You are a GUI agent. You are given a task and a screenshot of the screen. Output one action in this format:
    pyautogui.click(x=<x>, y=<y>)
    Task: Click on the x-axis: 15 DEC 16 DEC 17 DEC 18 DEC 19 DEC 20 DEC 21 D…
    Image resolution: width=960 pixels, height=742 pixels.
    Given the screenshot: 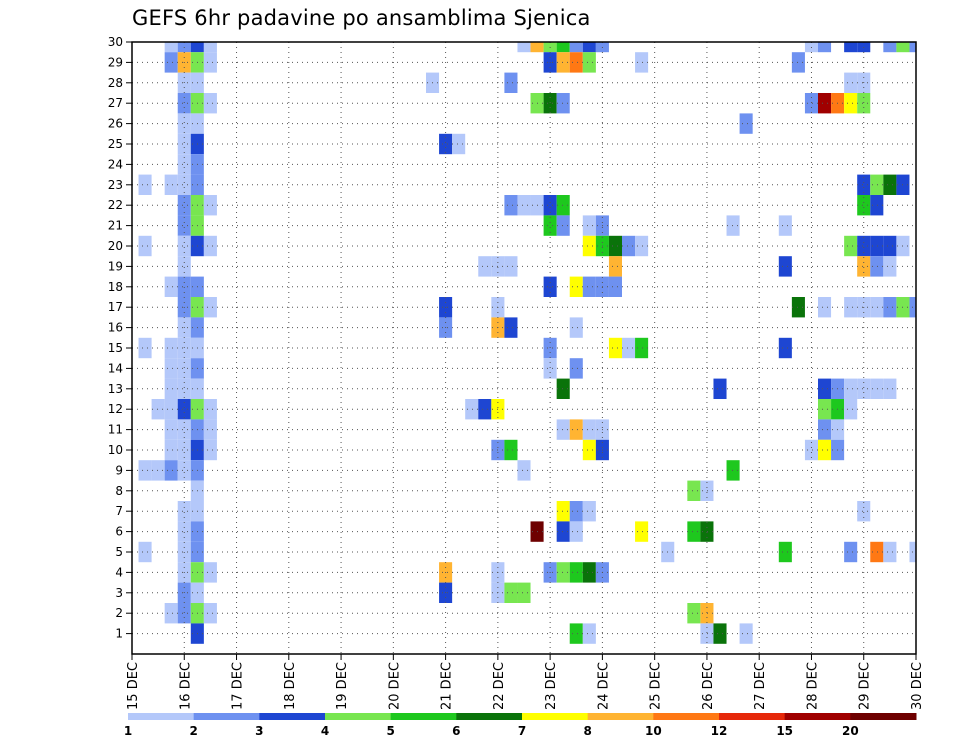 What is the action you would take?
    pyautogui.click(x=525, y=682)
    